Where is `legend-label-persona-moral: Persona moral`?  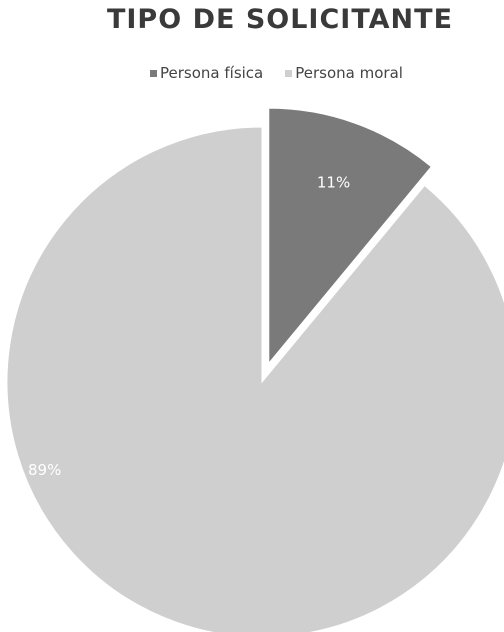
legend-label-persona-moral: Persona moral is located at coordinates (349, 73).